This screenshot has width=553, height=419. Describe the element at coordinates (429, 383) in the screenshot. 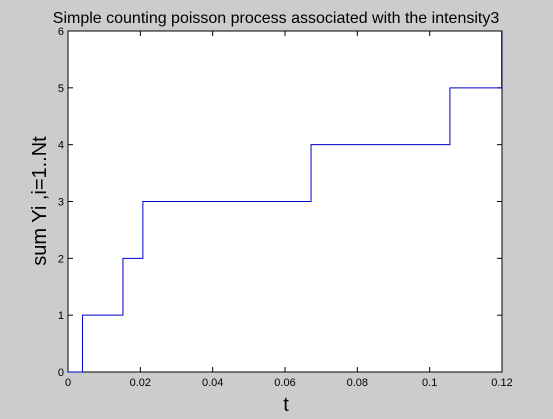

I see `x-tick-label: 0.1` at that location.